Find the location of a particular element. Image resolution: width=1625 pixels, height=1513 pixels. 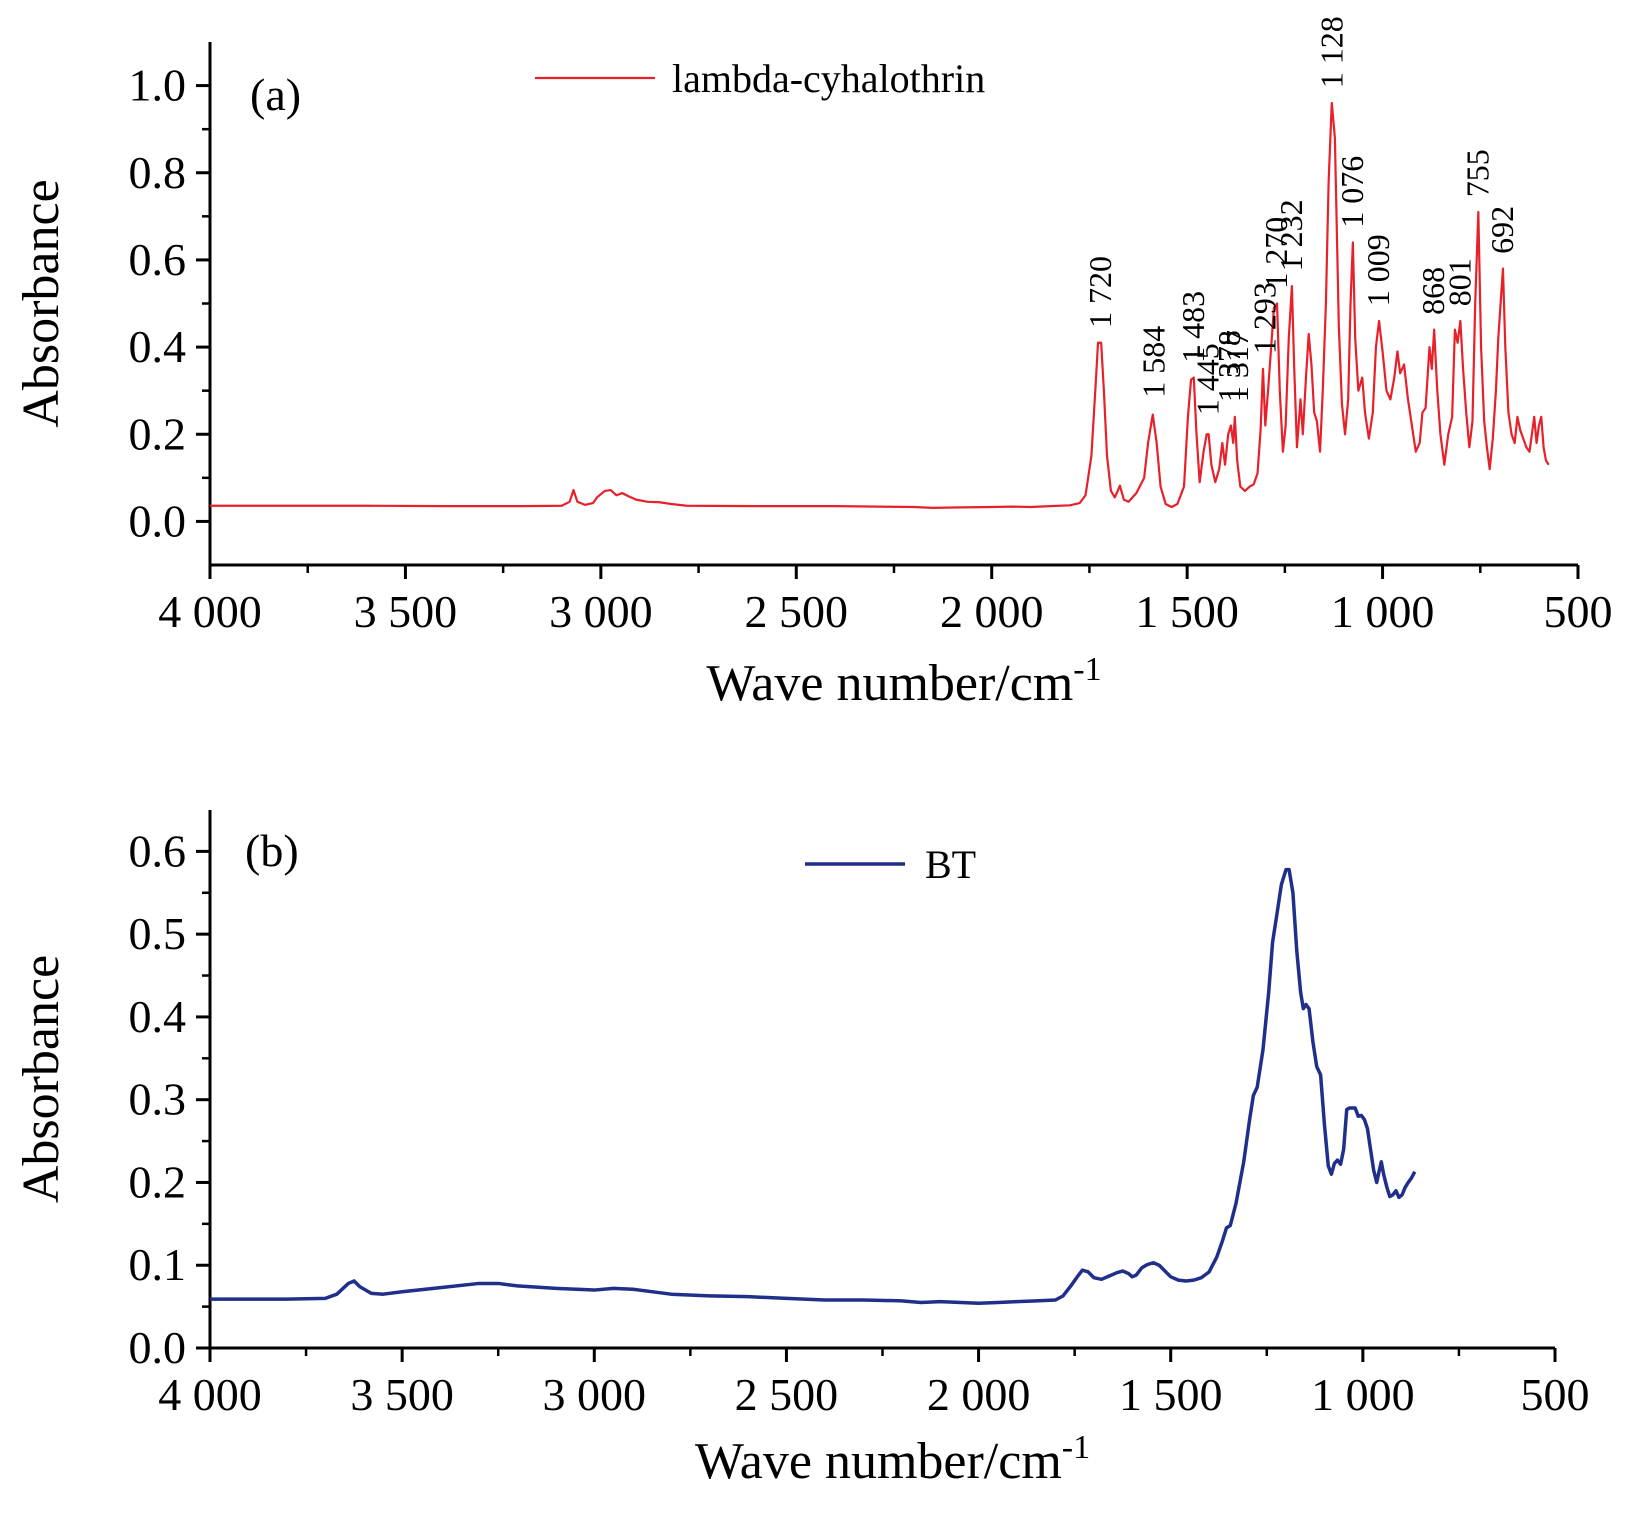

y-tick-label: 0.5 is located at coordinates (158, 933).